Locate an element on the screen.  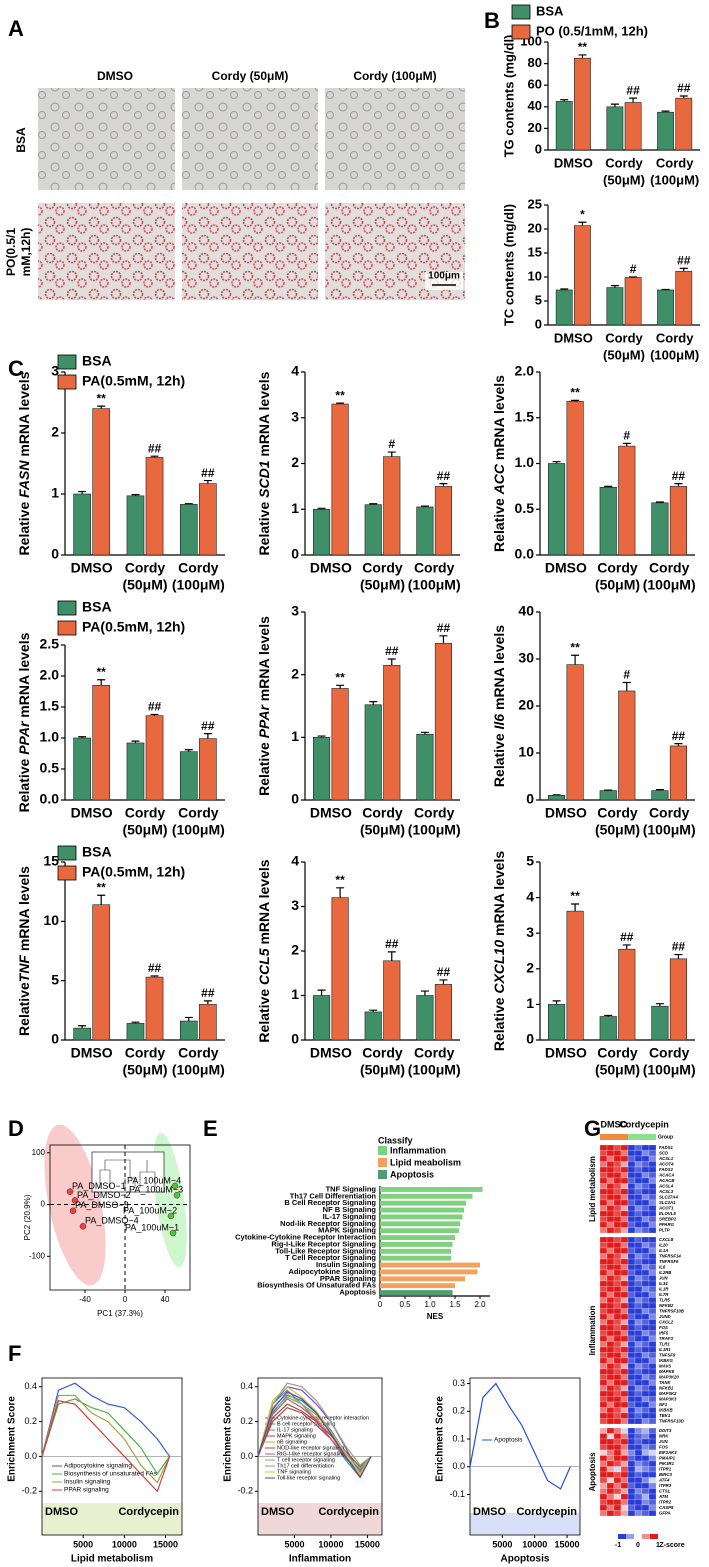
es-line is located at coordinates (106, 1446).